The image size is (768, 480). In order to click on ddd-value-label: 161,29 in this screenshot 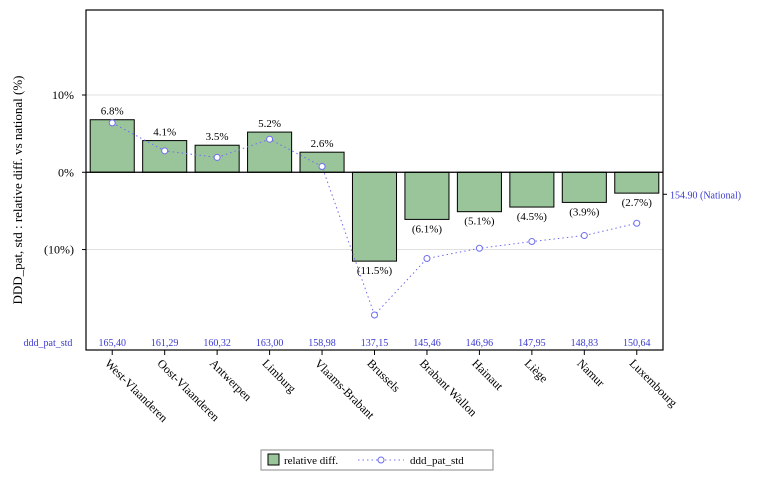, I will do `click(165, 343)`.